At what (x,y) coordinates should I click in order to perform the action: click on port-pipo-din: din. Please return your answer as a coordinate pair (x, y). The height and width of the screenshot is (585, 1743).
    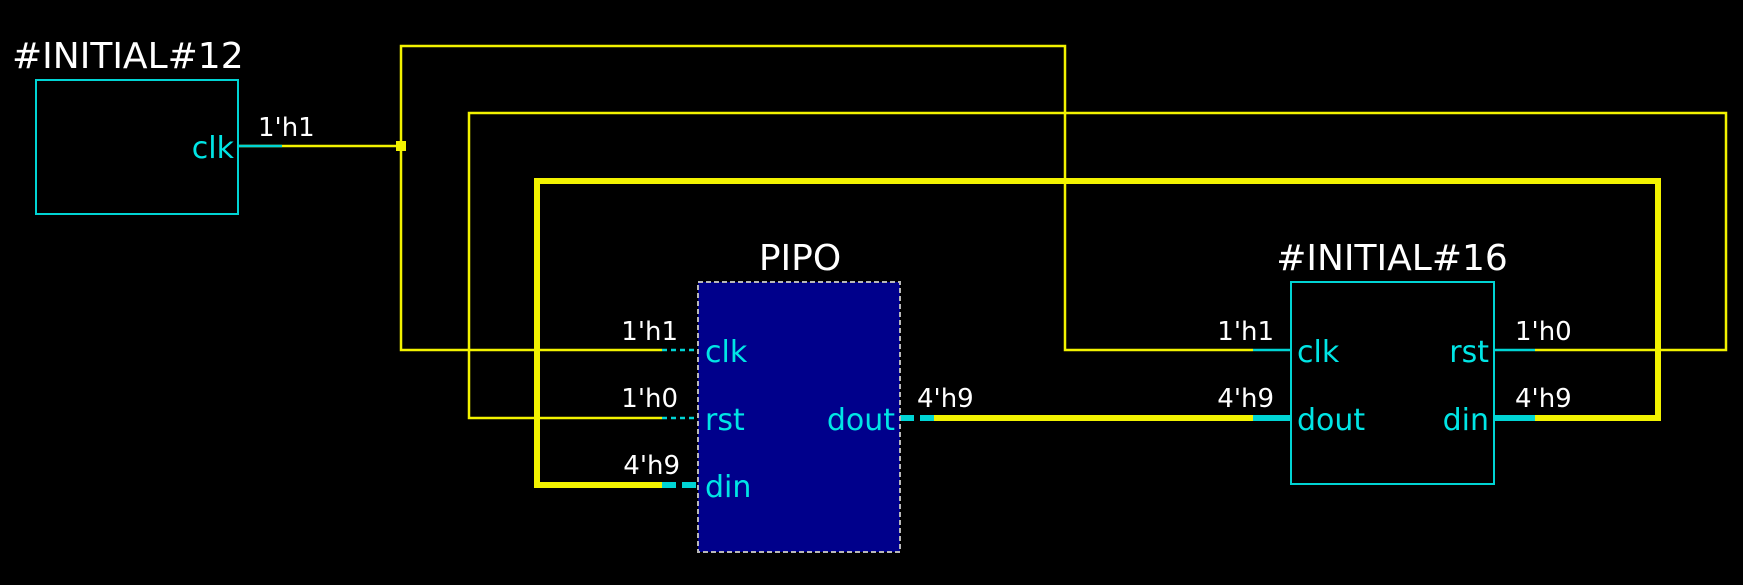
    Looking at the image, I should click on (728, 487).